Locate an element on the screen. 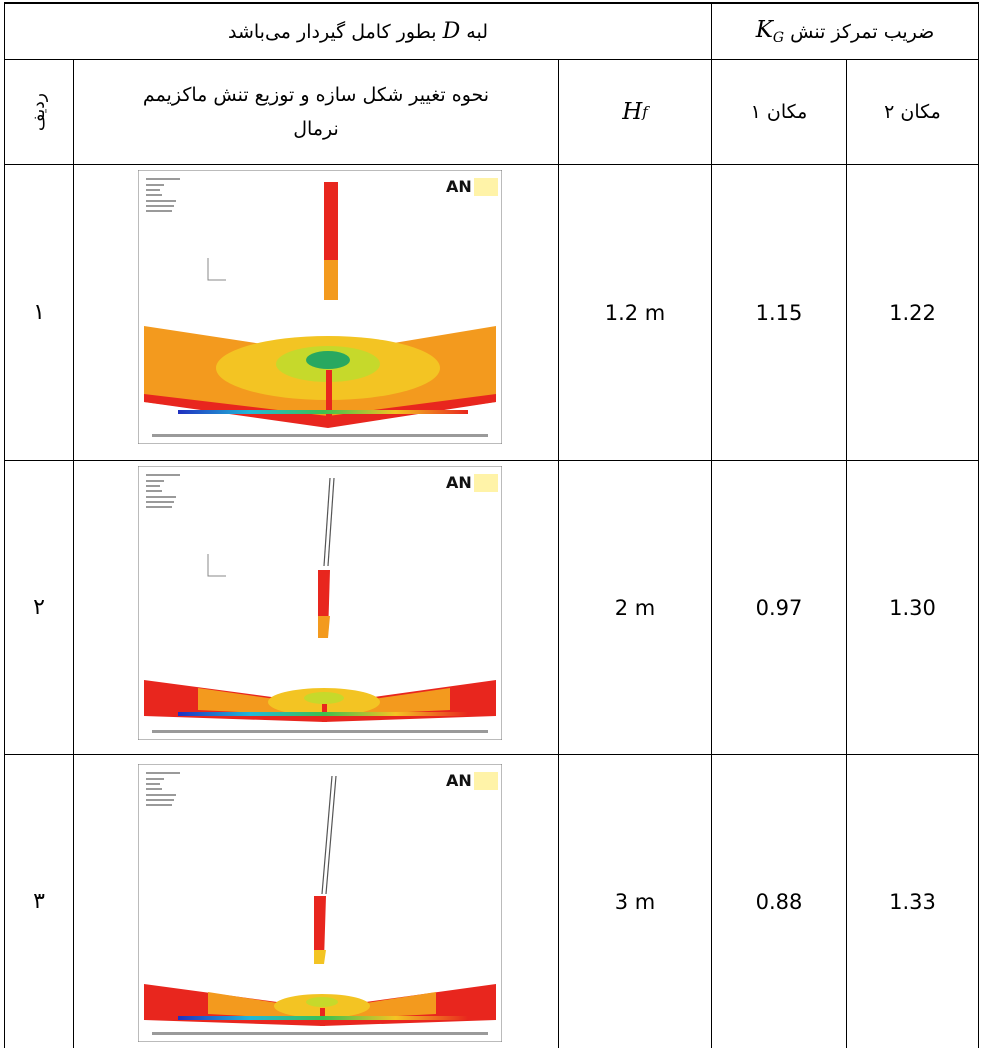  table-row-number: ۲ is located at coordinates (39, 607).